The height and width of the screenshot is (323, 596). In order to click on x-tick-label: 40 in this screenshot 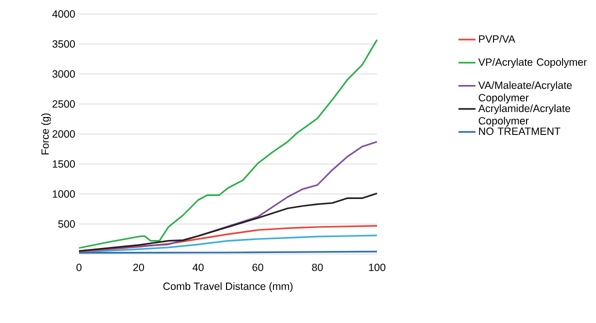, I will do `click(198, 268)`.